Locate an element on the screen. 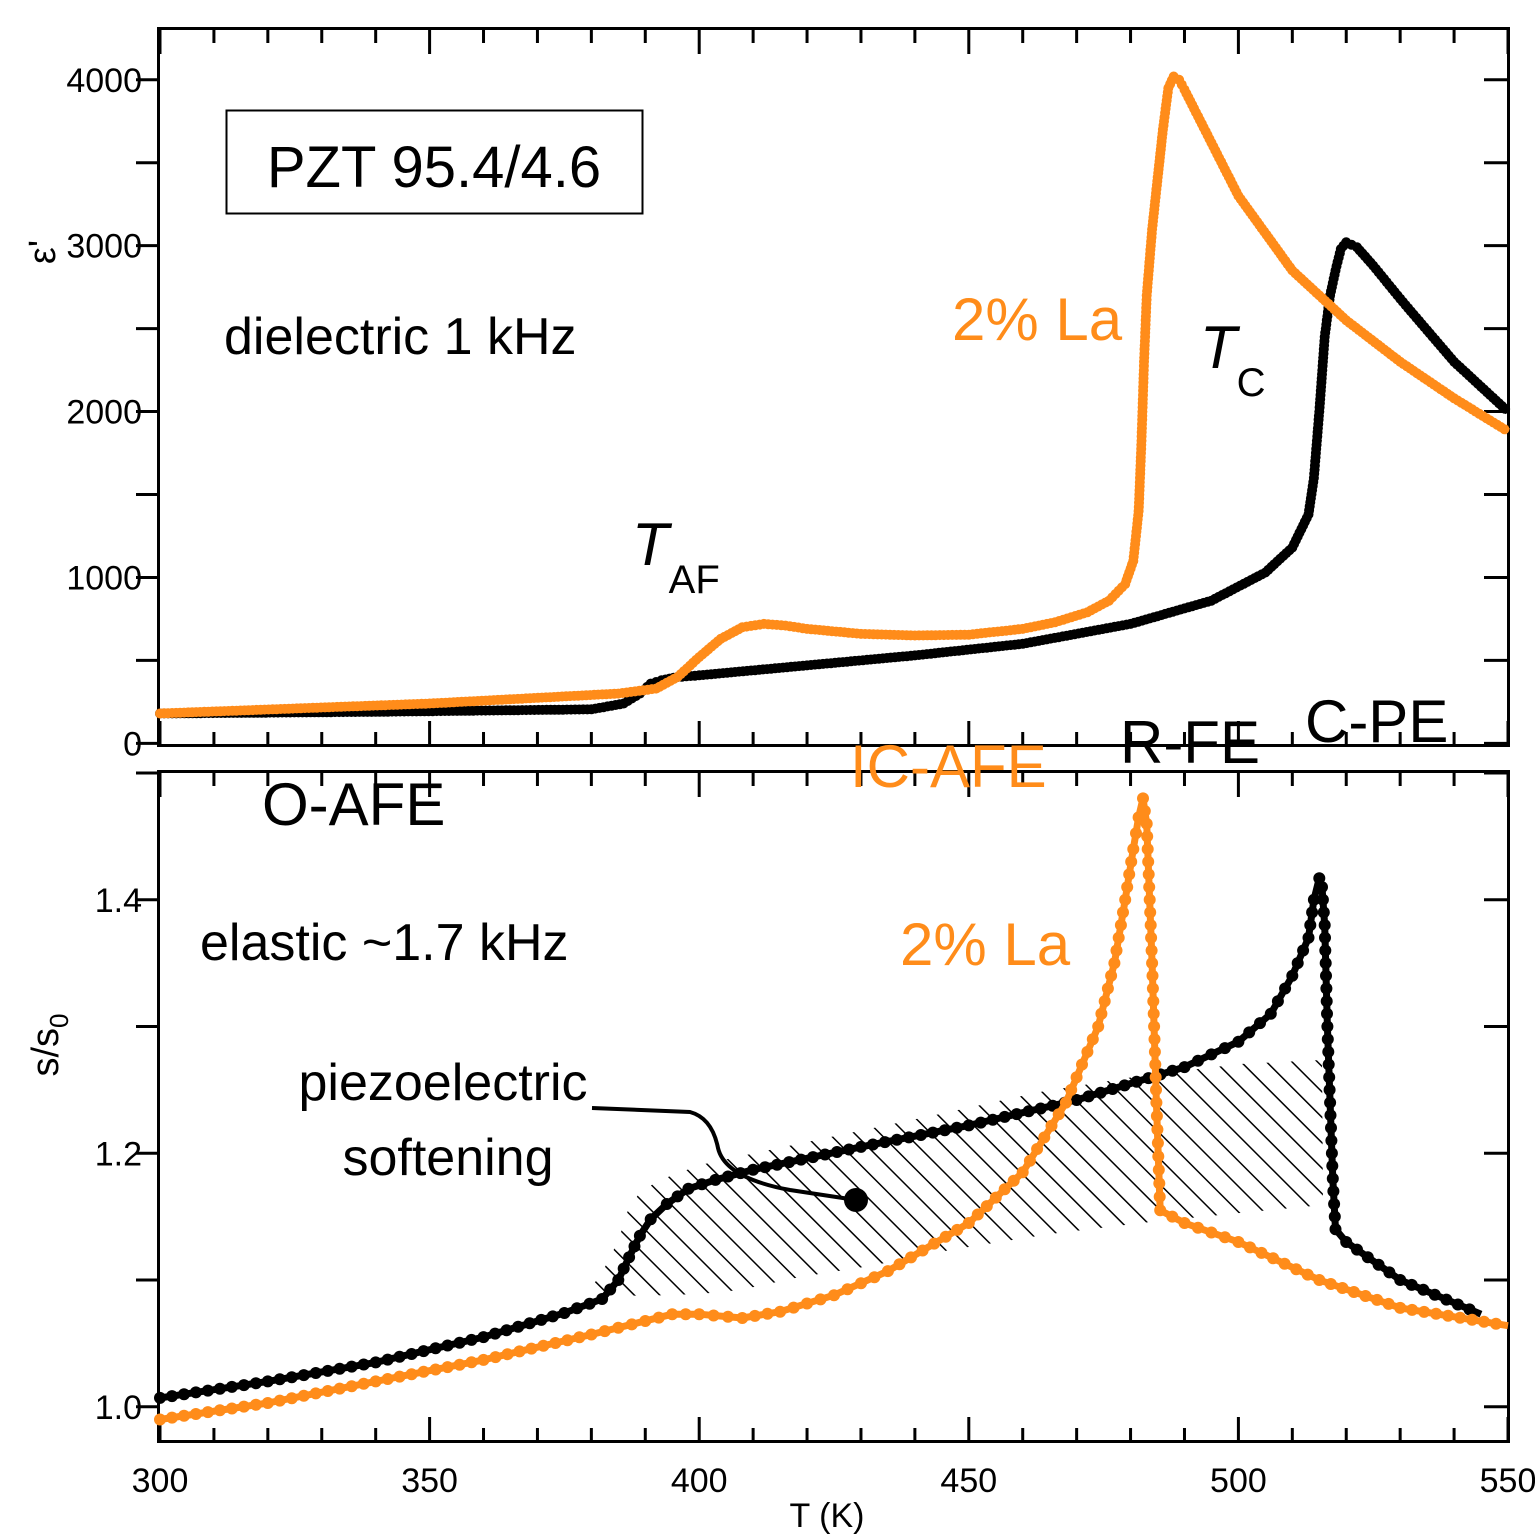  ic-afe-label: IC-AFE is located at coordinates (948, 766).